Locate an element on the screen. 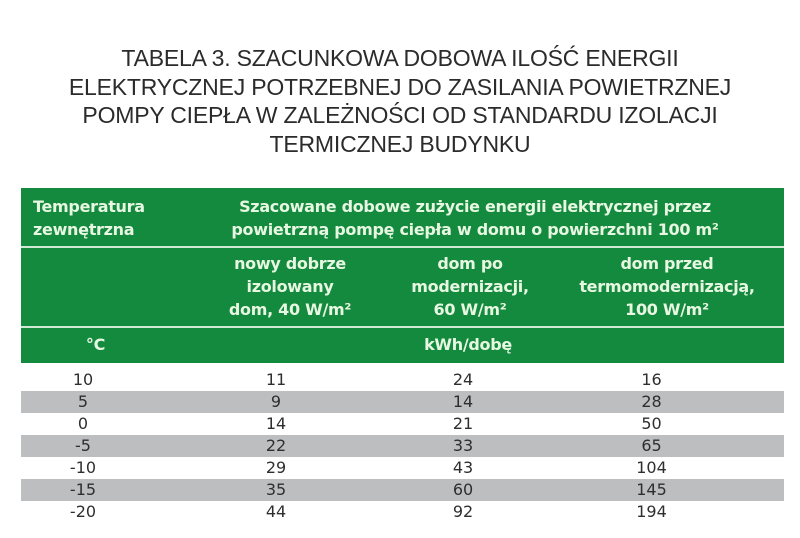 The height and width of the screenshot is (538, 800). cell-new-insulated: 14 is located at coordinates (276, 423).